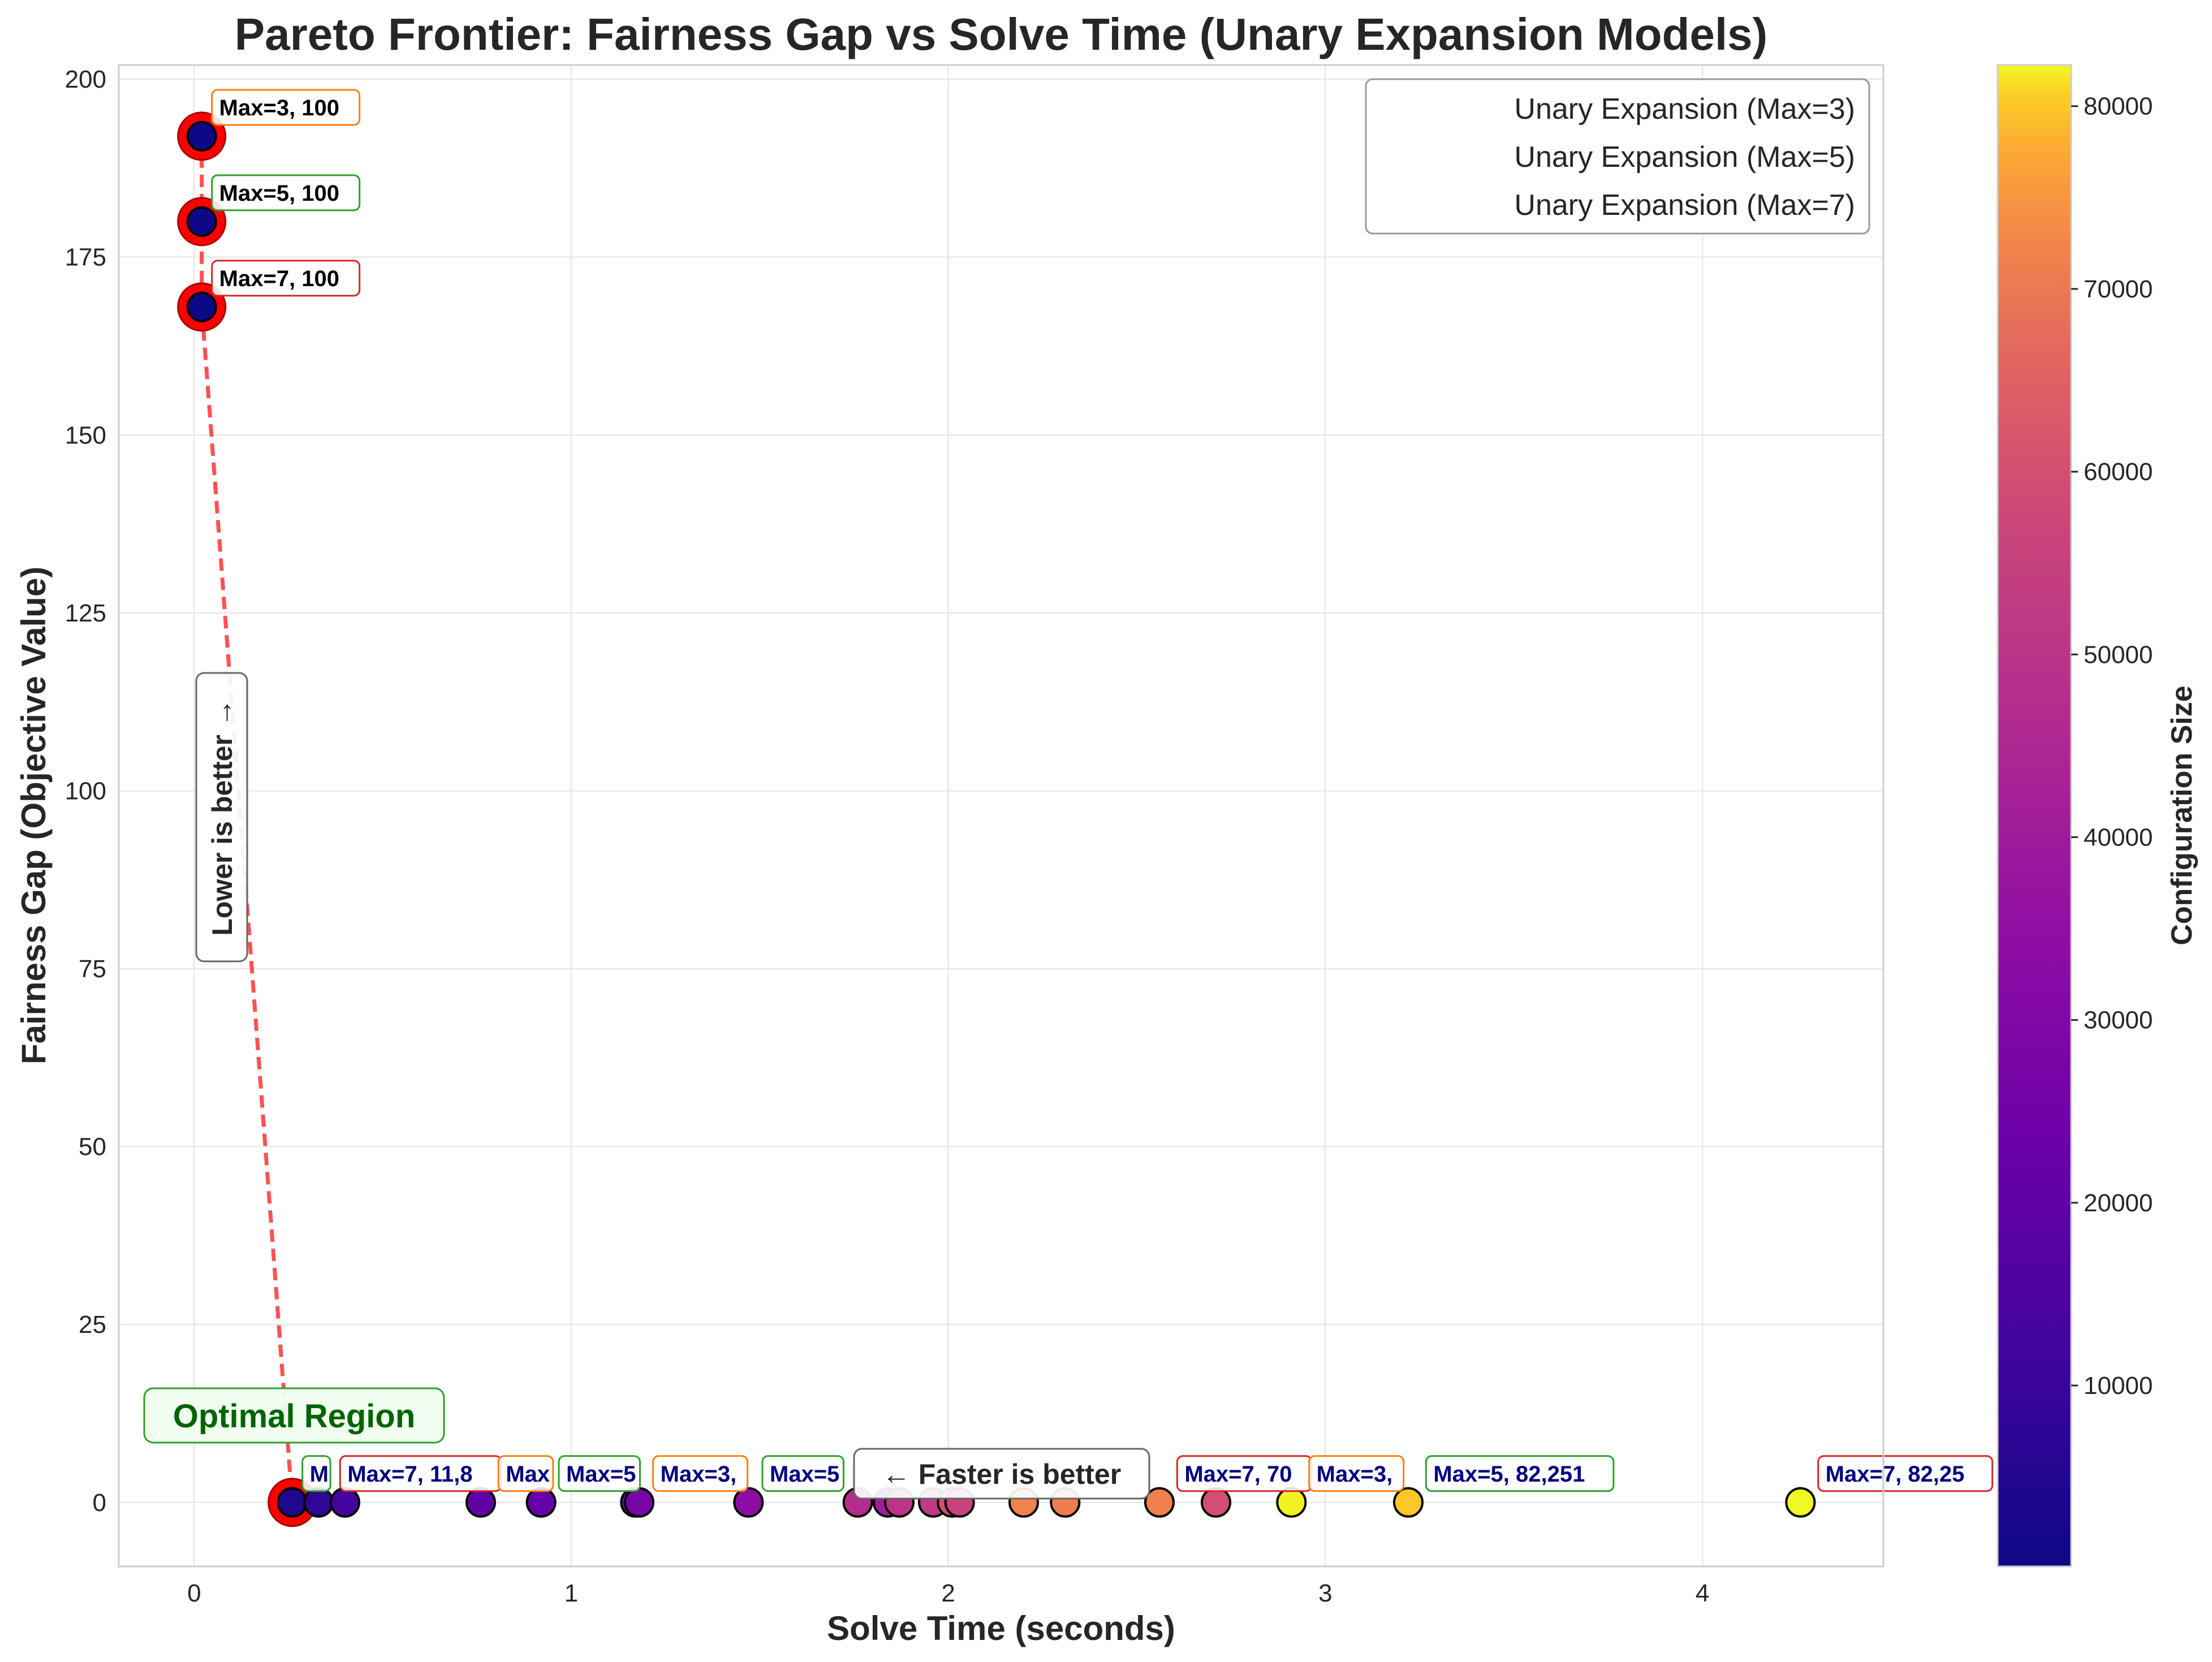 This screenshot has height=1662, width=2212. I want to click on point-annotation: M, so click(316, 1473).